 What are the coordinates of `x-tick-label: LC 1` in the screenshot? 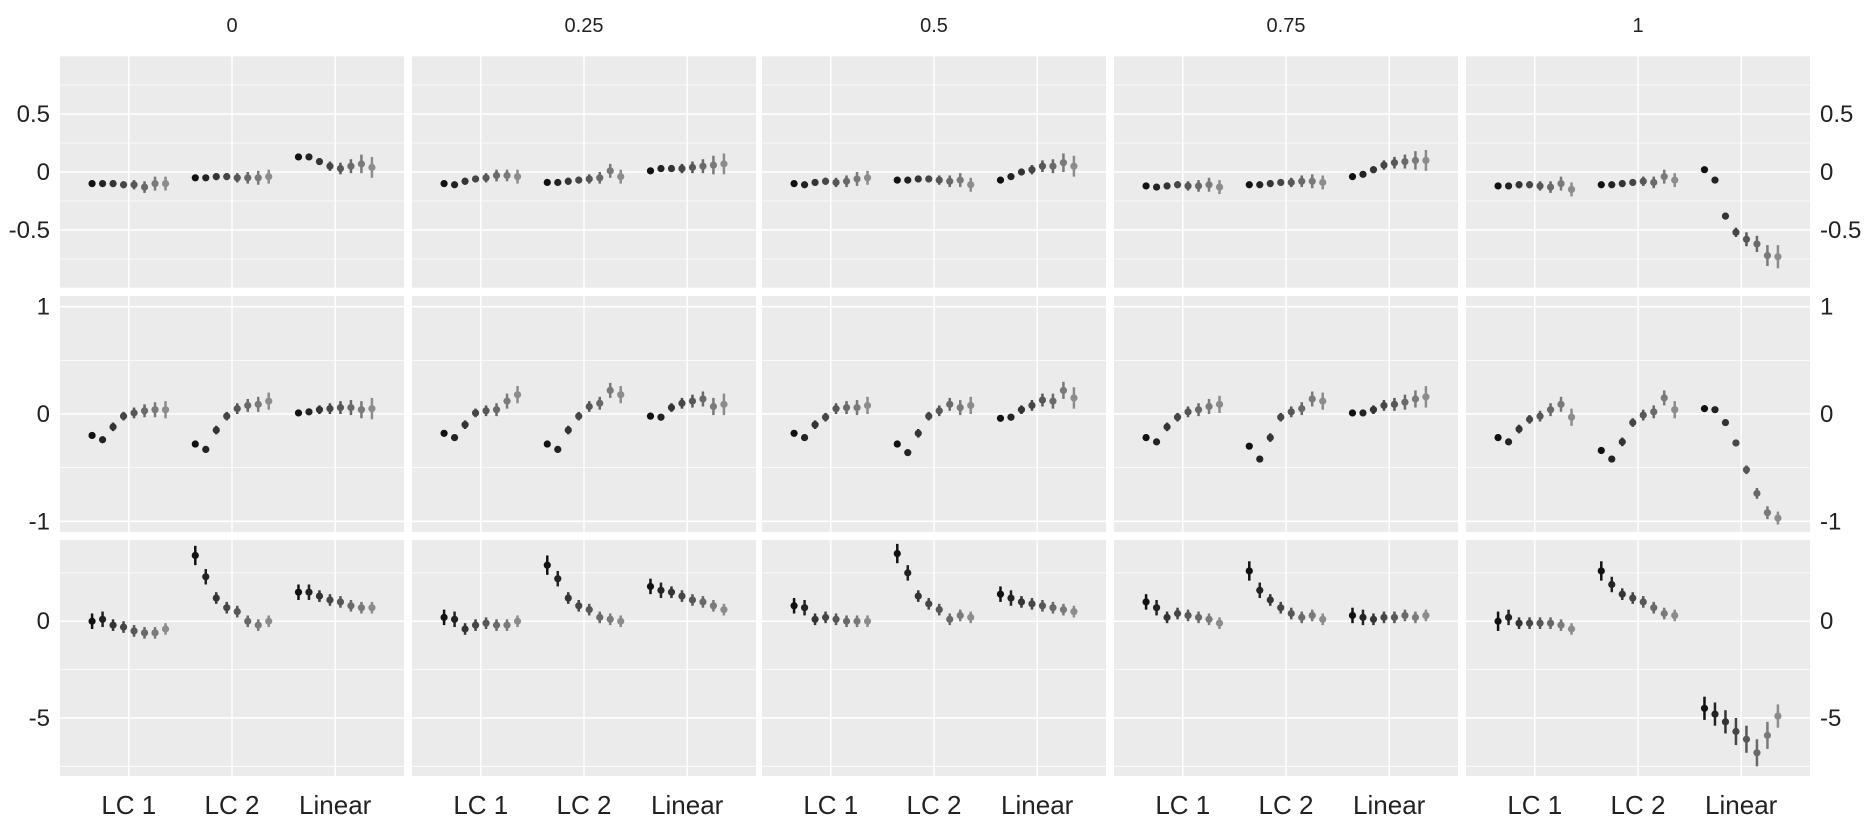 It's located at (1182, 805).